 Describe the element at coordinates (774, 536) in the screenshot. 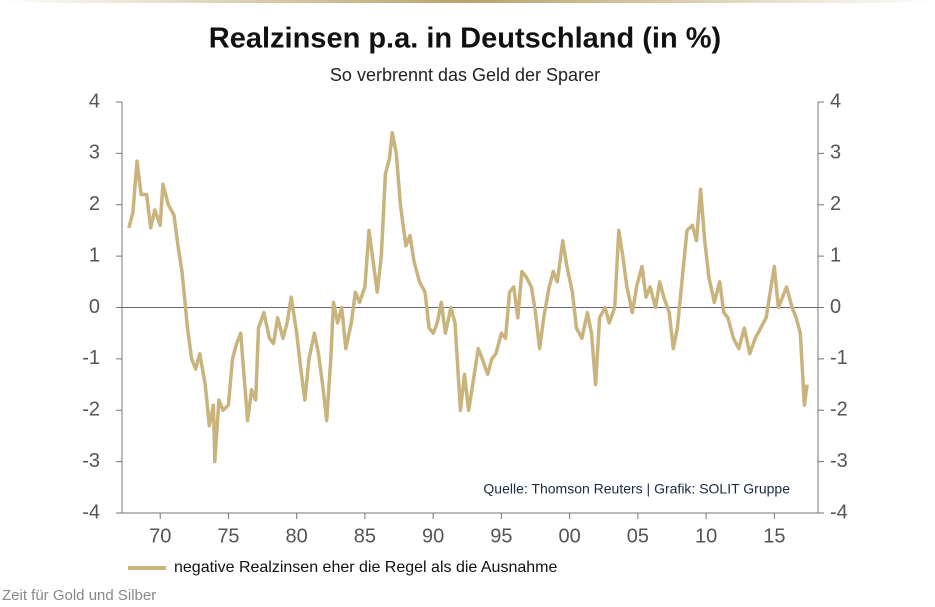

I see `x-tick-label: 15` at that location.